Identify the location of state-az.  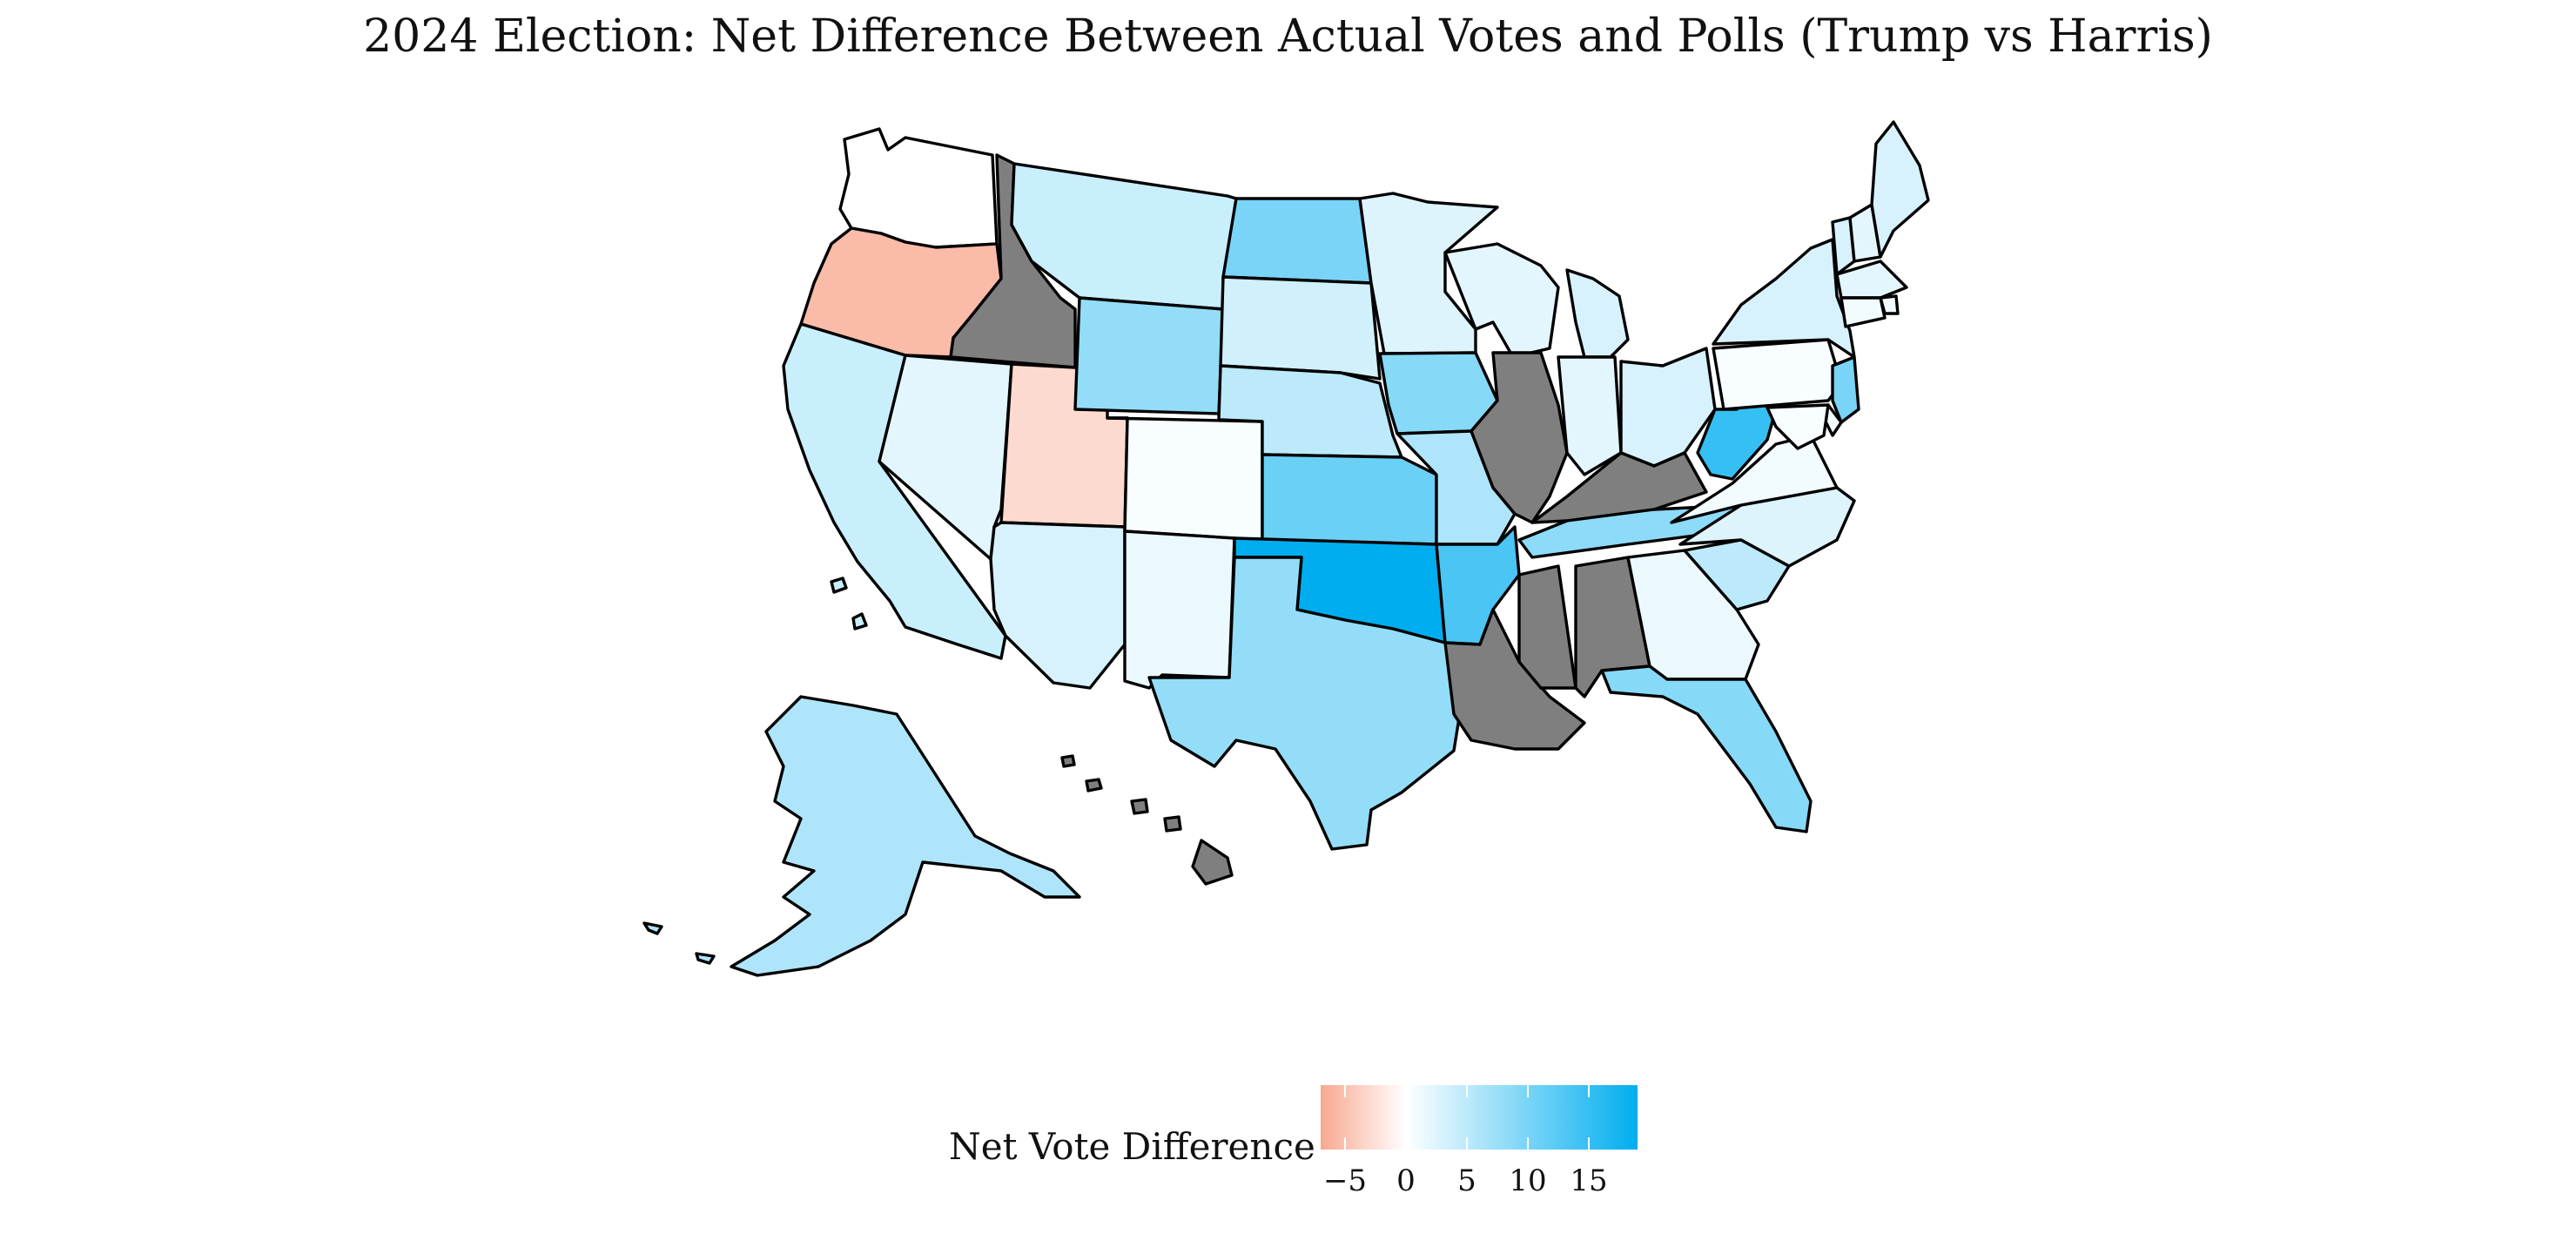
(1058, 605).